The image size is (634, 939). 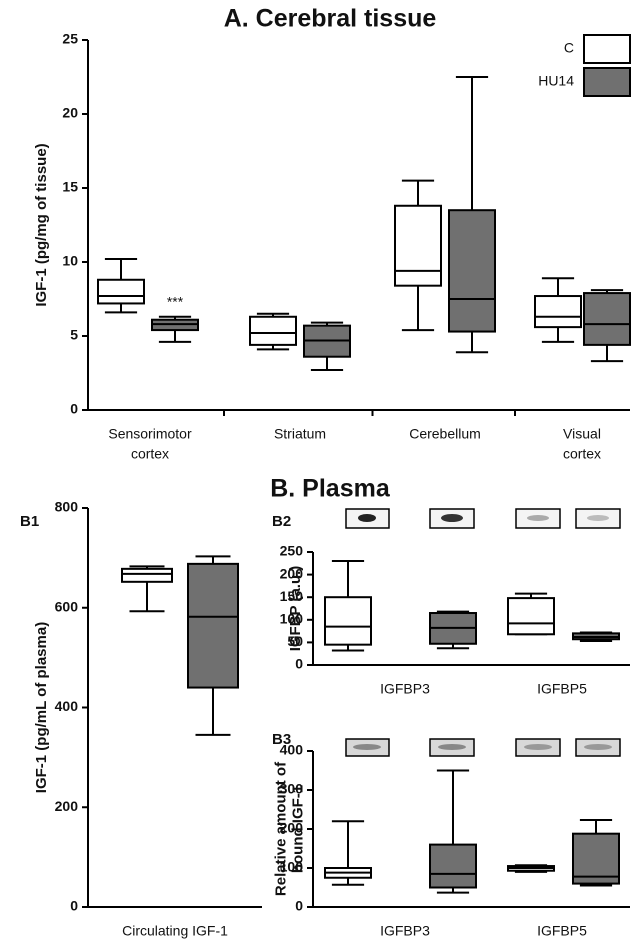 I want to click on y-tick-label: 600, so click(x=67, y=606).